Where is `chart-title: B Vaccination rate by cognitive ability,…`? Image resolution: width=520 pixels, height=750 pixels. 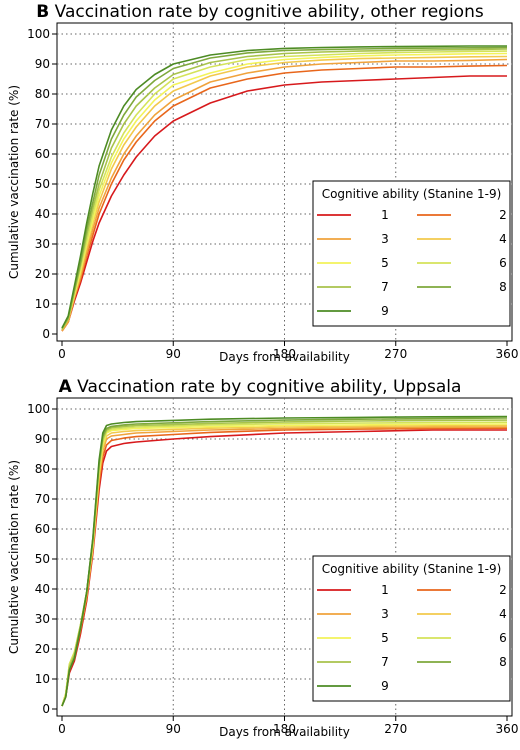 chart-title: B Vaccination rate by cognitive ability,… is located at coordinates (260, 12).